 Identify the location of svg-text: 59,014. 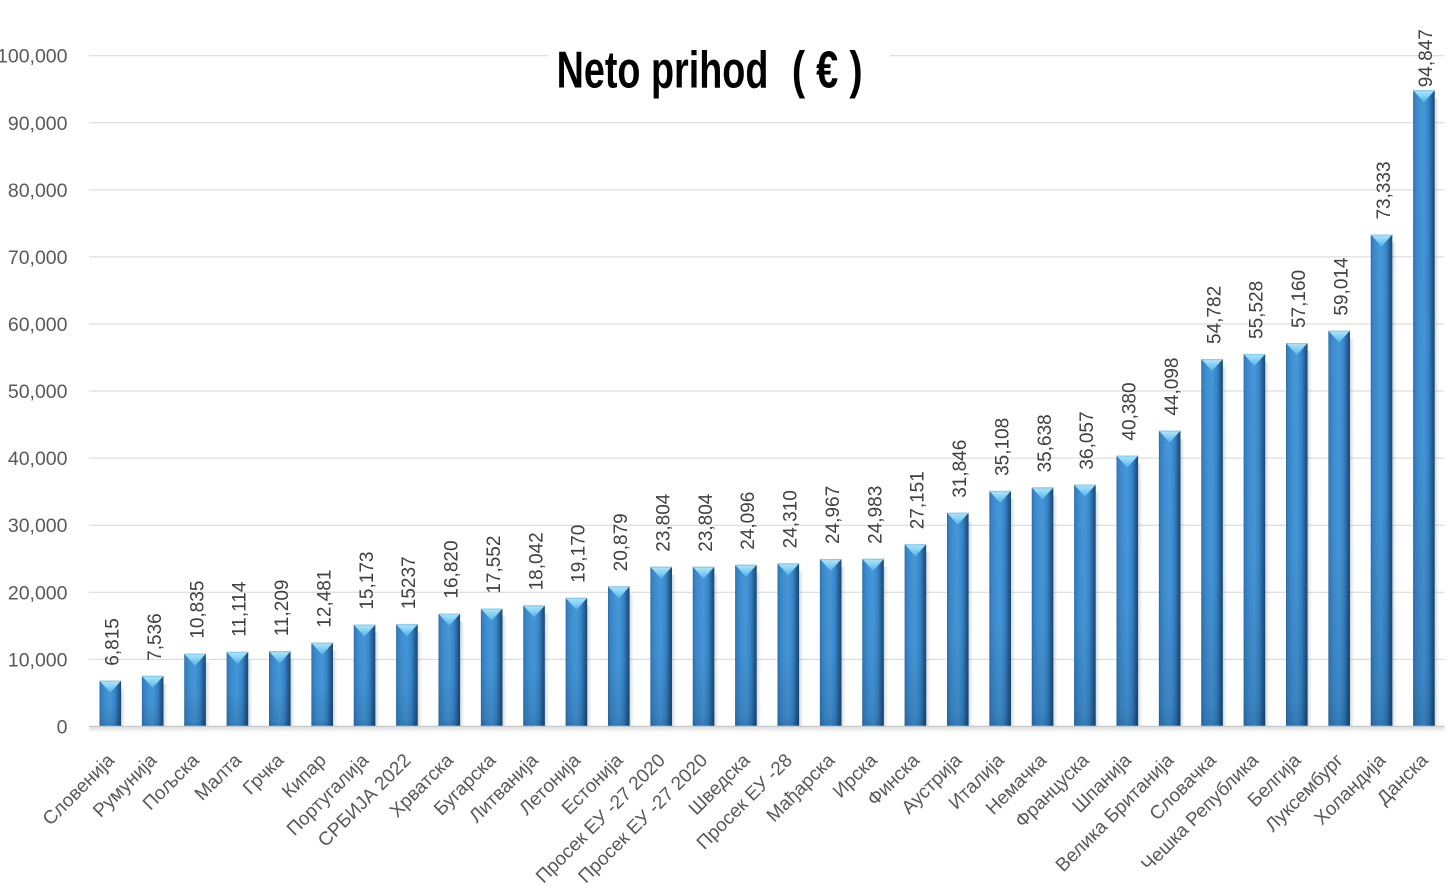
(1341, 286).